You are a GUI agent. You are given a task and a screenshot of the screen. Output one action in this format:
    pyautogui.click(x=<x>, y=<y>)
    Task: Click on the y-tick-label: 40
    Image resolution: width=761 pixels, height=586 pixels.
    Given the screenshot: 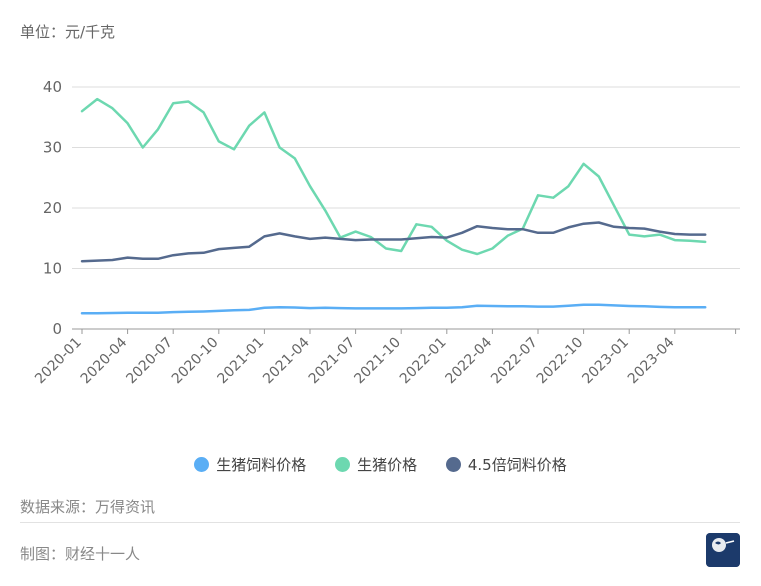 What is the action you would take?
    pyautogui.click(x=52, y=87)
    